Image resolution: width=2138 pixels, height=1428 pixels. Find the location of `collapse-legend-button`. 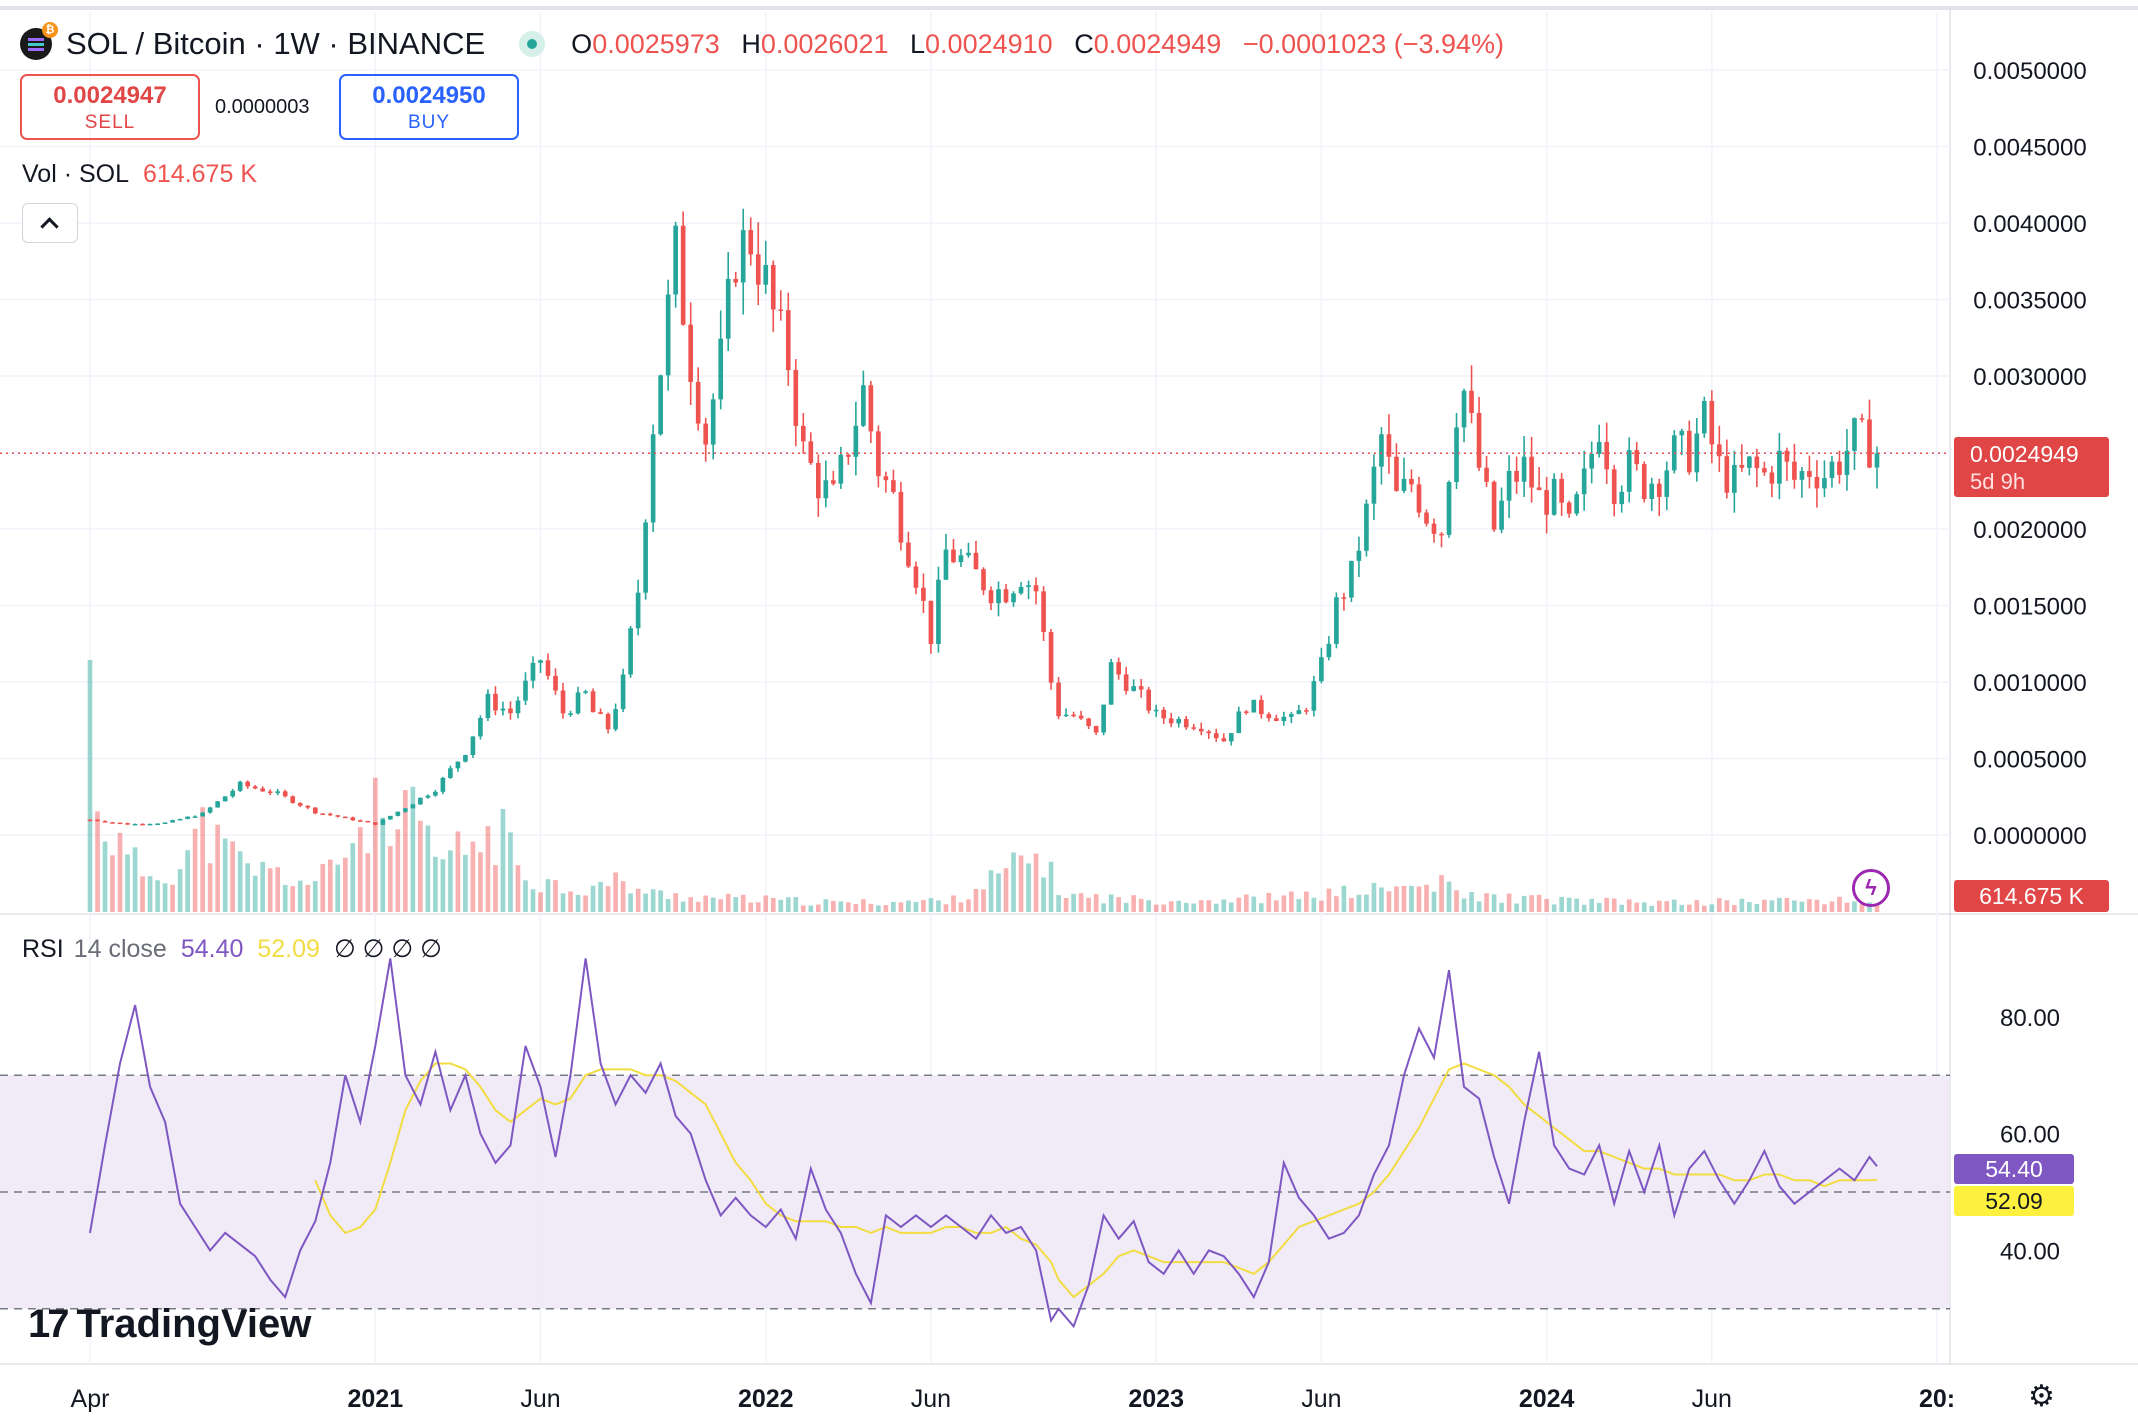

collapse-legend-button is located at coordinates (50, 223).